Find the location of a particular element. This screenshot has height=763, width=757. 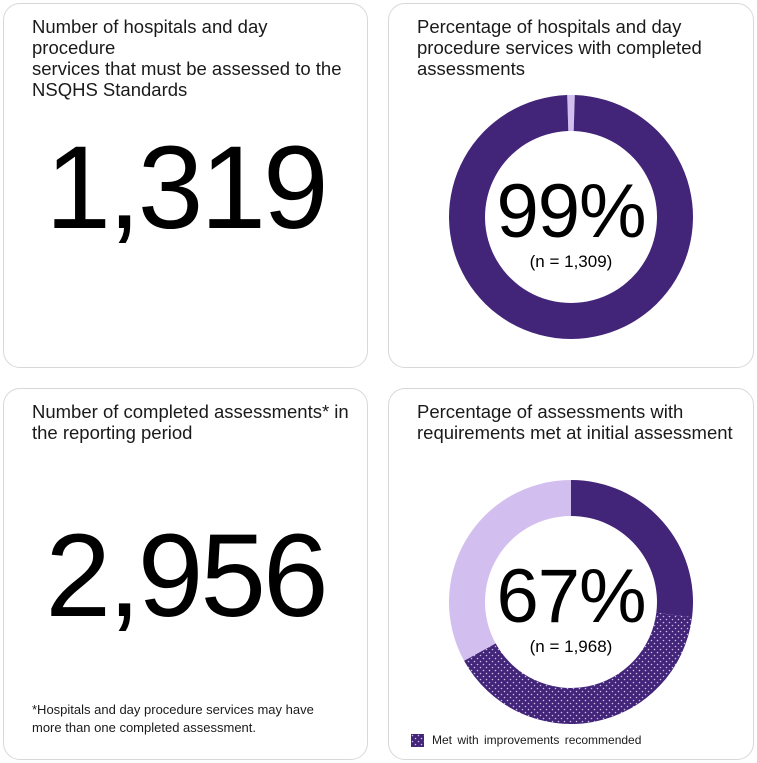

donut-segment-dots is located at coordinates (578, 668).